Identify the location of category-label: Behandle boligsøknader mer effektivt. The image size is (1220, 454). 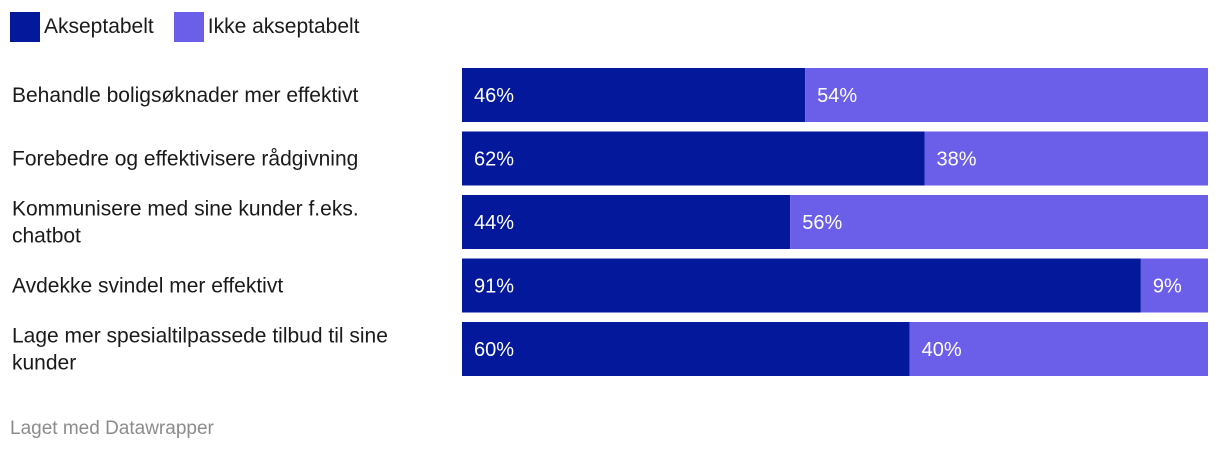
(185, 95).